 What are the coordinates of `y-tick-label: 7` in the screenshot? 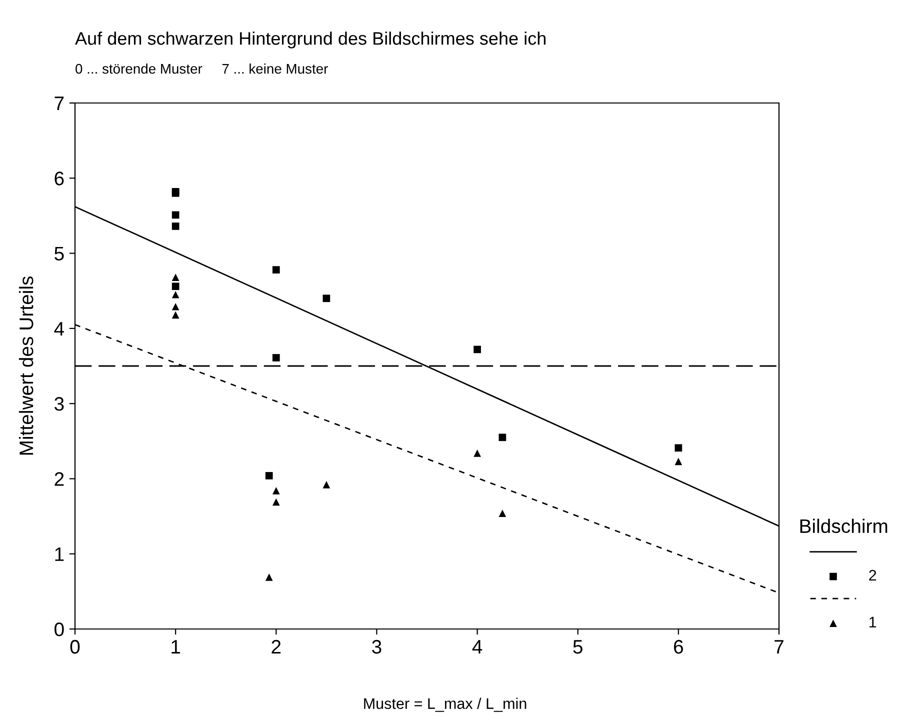 It's located at (59, 103).